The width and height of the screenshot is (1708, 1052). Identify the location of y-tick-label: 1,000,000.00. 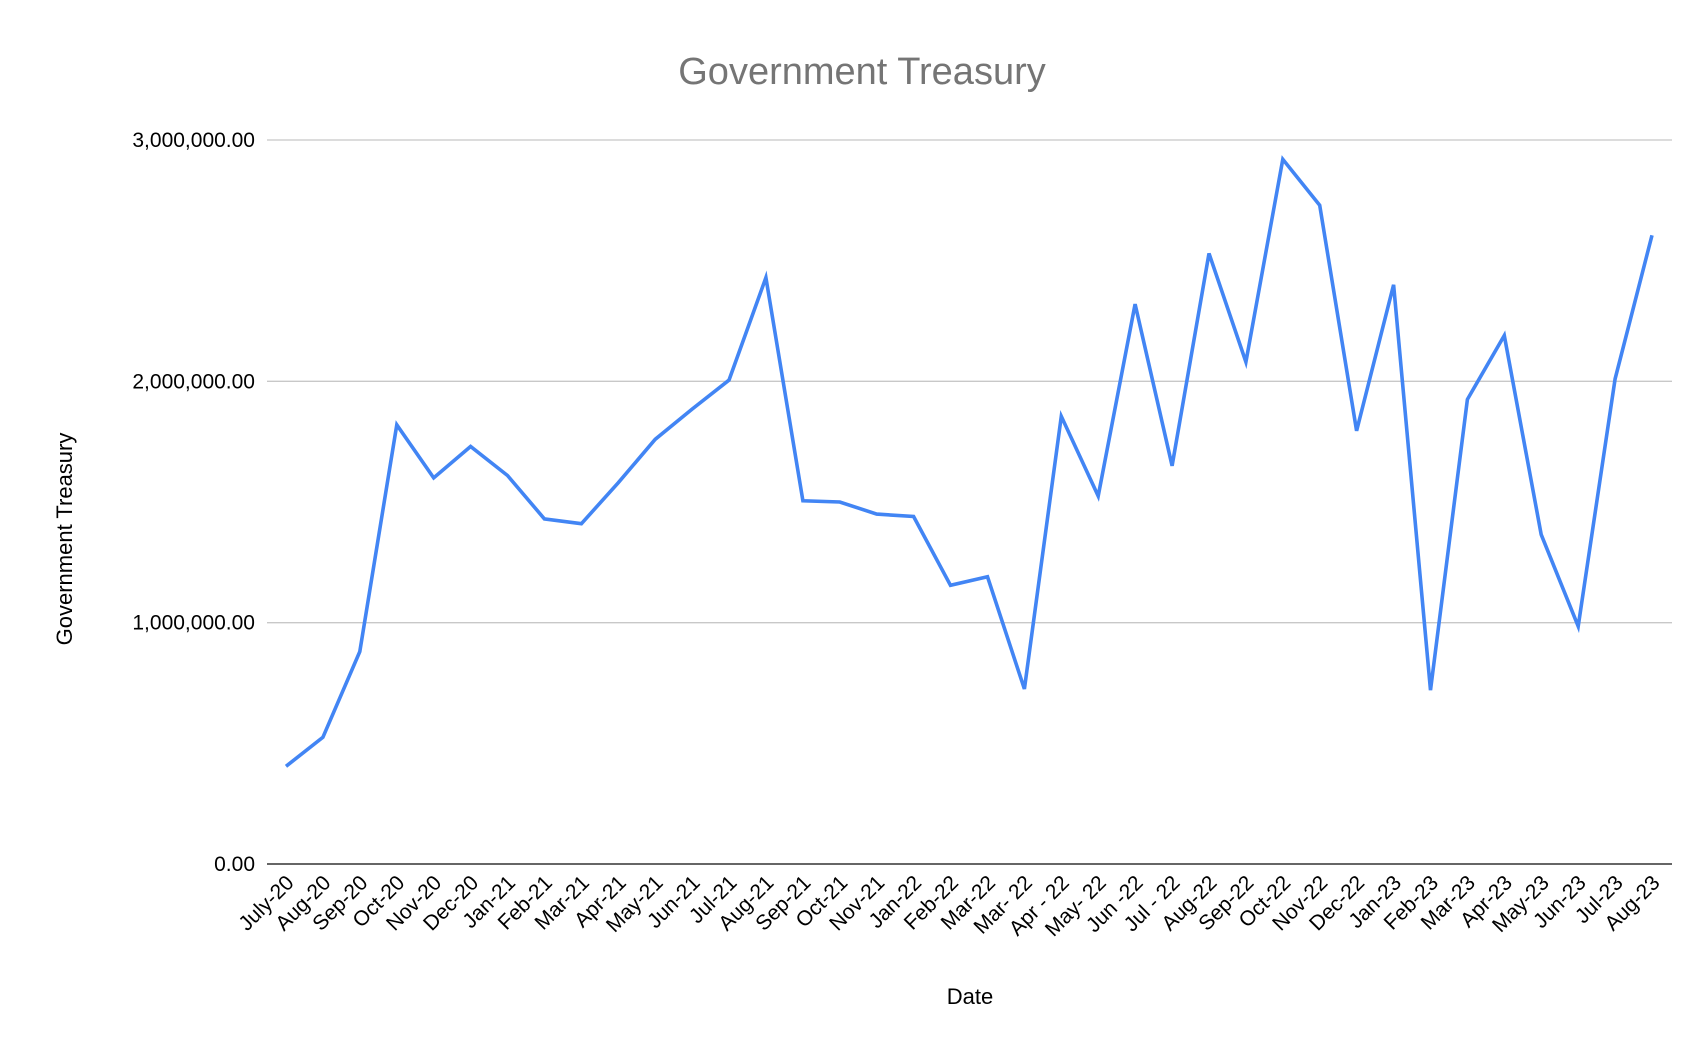
(193, 623).